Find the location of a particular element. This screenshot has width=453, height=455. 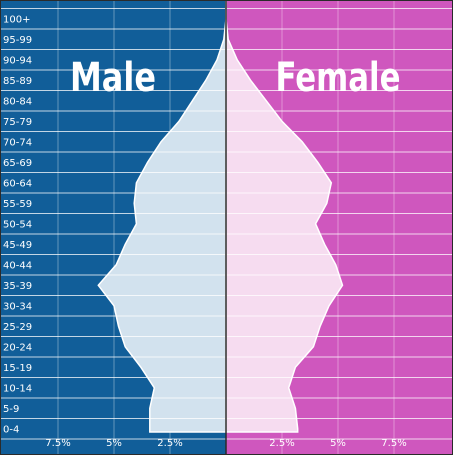

age-label-5-9: 5-9 is located at coordinates (11, 409).